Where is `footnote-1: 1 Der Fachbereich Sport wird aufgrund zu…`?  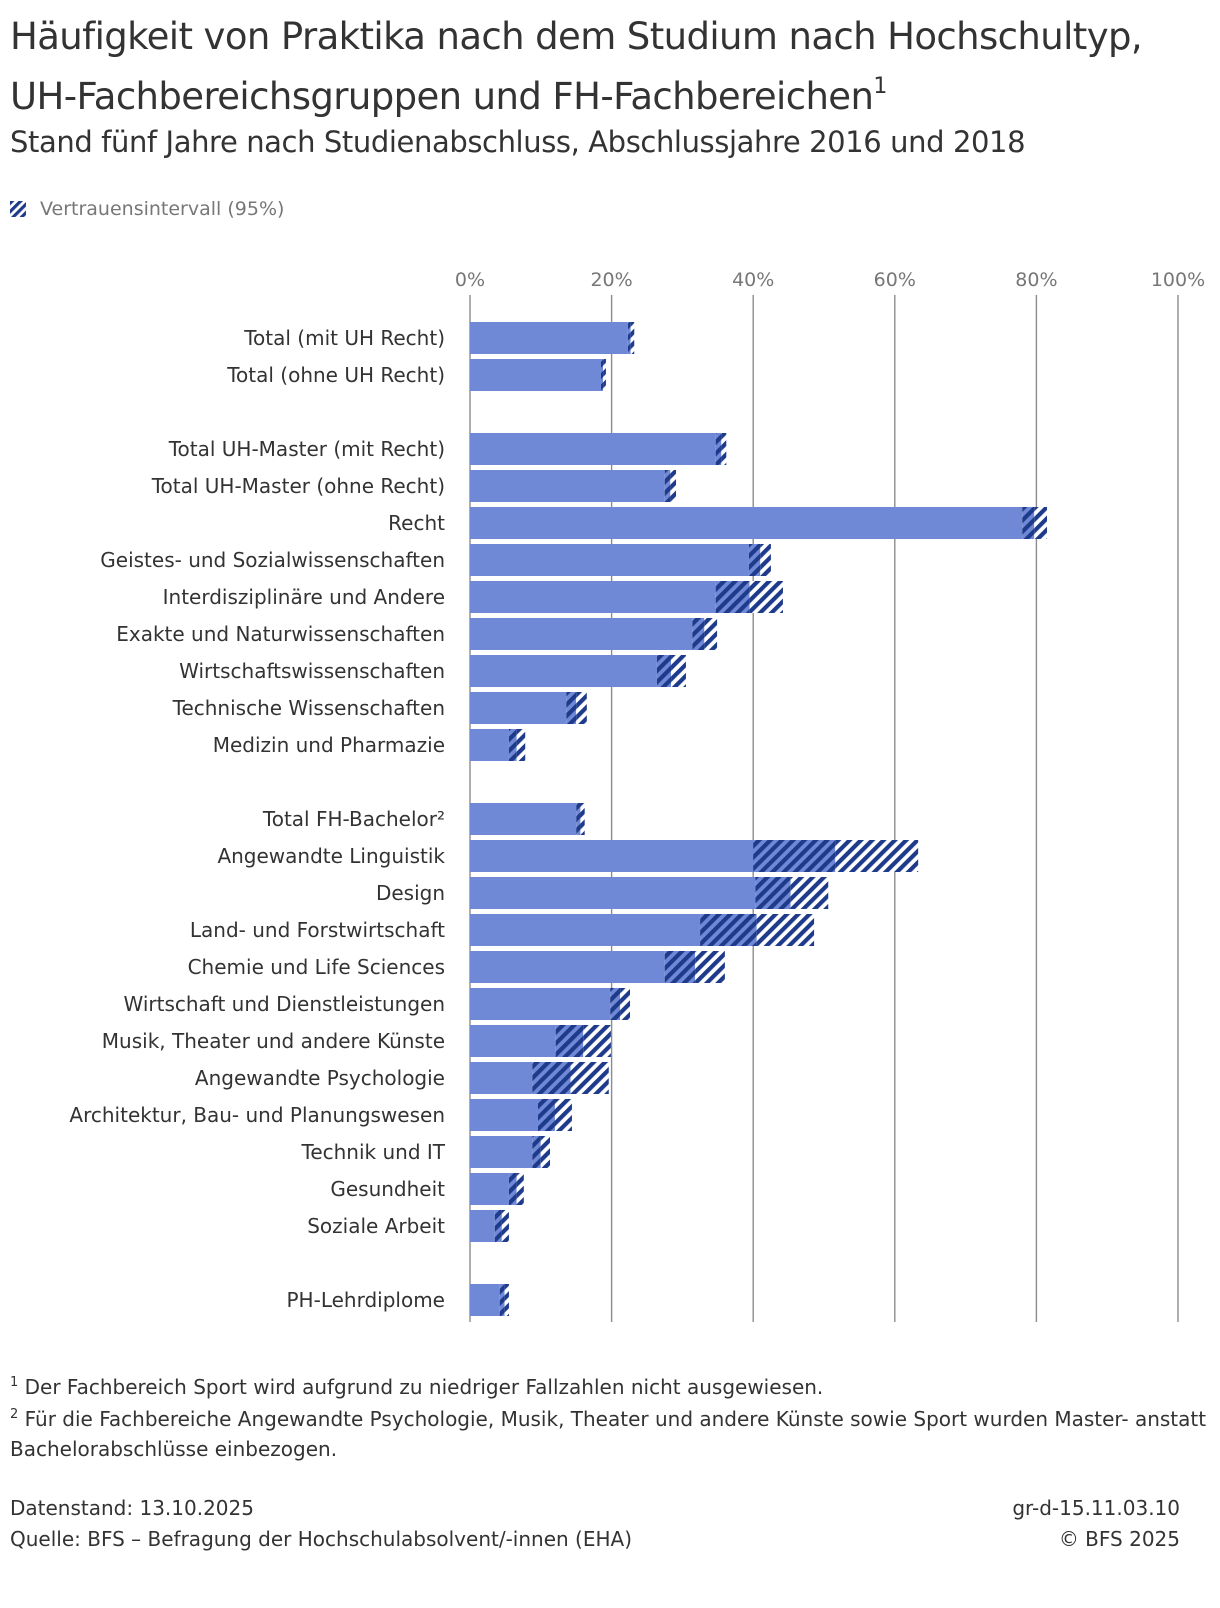 footnote-1: 1 Der Fachbereich Sport wird aufgrund zu… is located at coordinates (610, 1385).